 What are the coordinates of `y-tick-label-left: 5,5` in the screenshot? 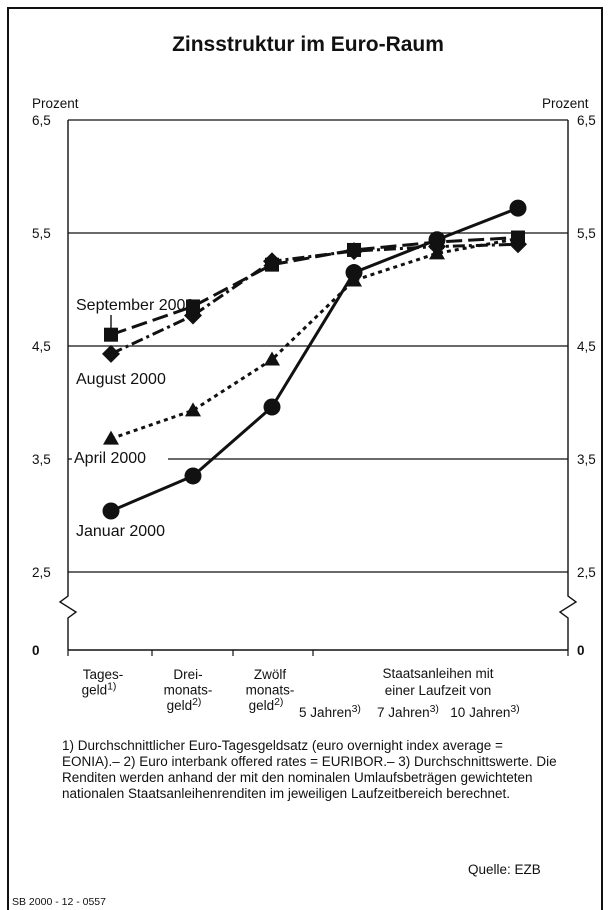 It's located at (41, 233).